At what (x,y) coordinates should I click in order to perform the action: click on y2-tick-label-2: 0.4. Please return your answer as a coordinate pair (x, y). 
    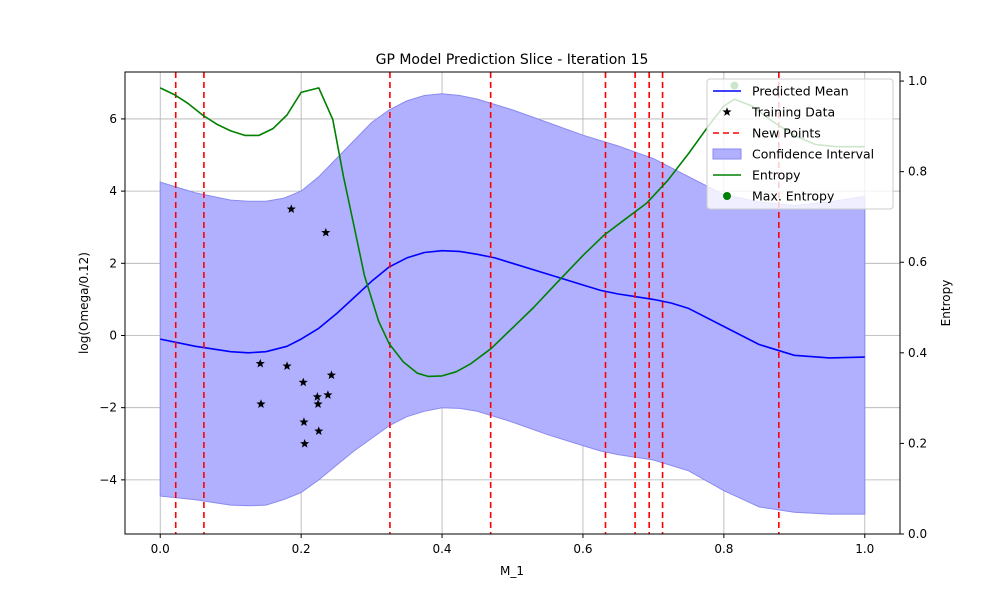
    Looking at the image, I should click on (917, 353).